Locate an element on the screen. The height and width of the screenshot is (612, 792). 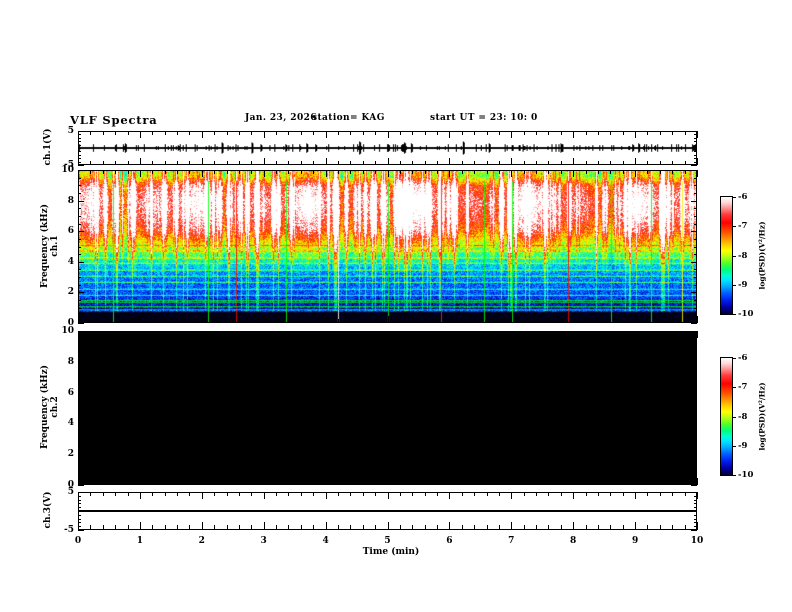
colorbar-tick-label: -9 is located at coordinates (743, 445).